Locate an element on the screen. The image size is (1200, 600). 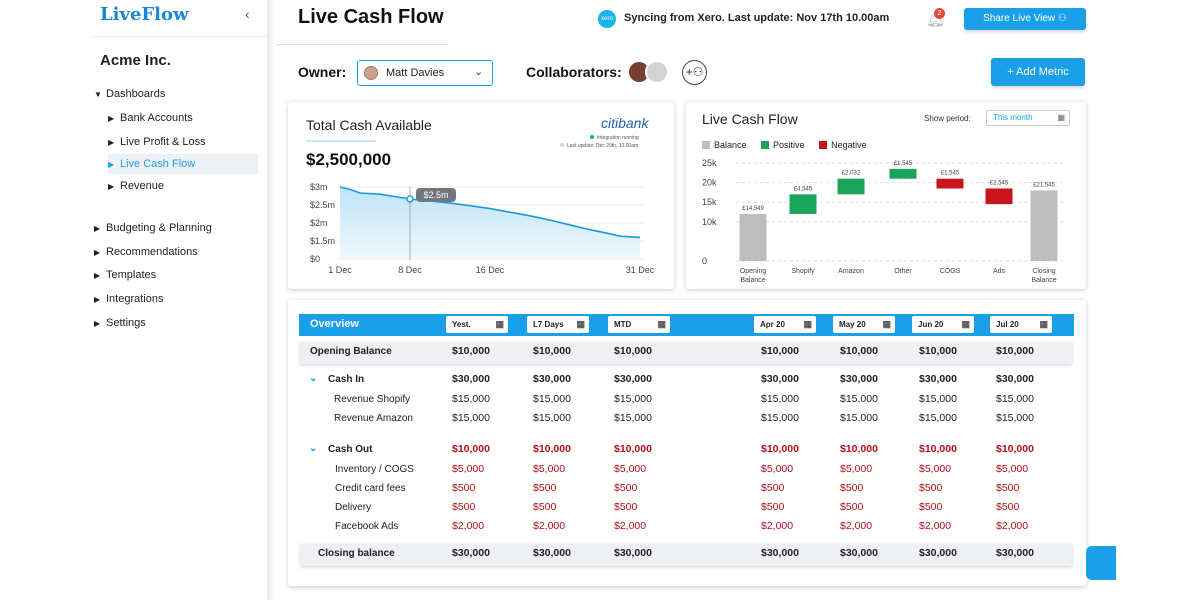
sidebar-item: ▶ Revenue is located at coordinates (136, 186).